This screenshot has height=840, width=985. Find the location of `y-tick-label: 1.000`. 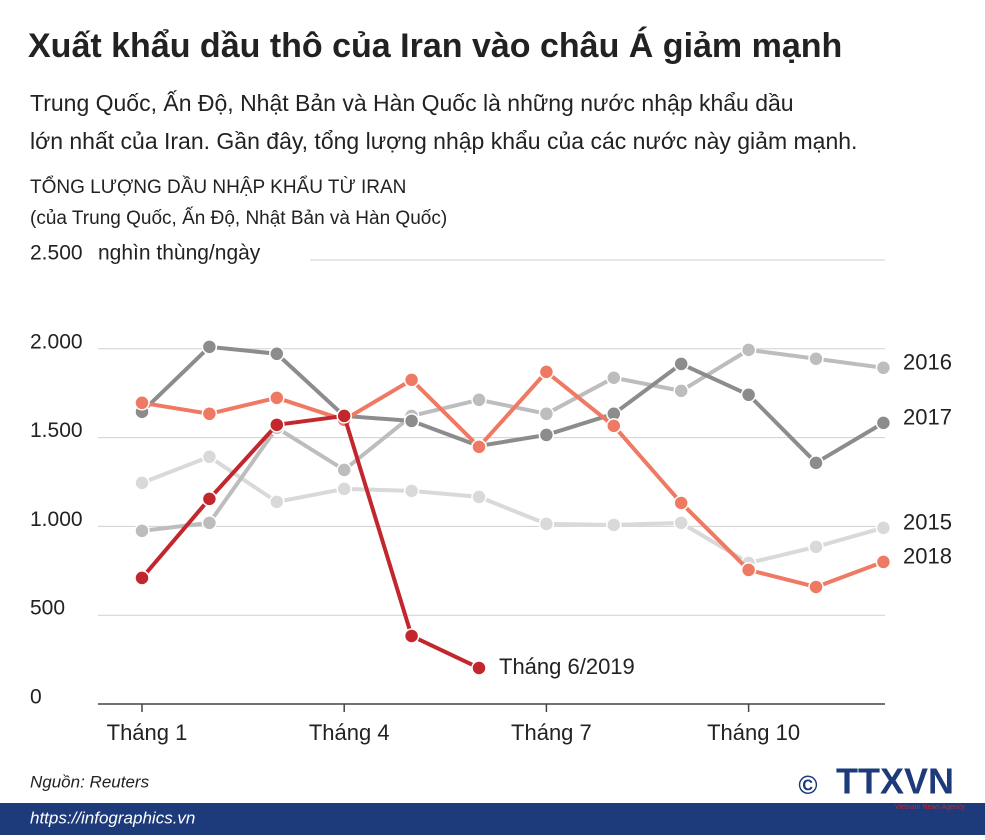

y-tick-label: 1.000 is located at coordinates (56, 519).